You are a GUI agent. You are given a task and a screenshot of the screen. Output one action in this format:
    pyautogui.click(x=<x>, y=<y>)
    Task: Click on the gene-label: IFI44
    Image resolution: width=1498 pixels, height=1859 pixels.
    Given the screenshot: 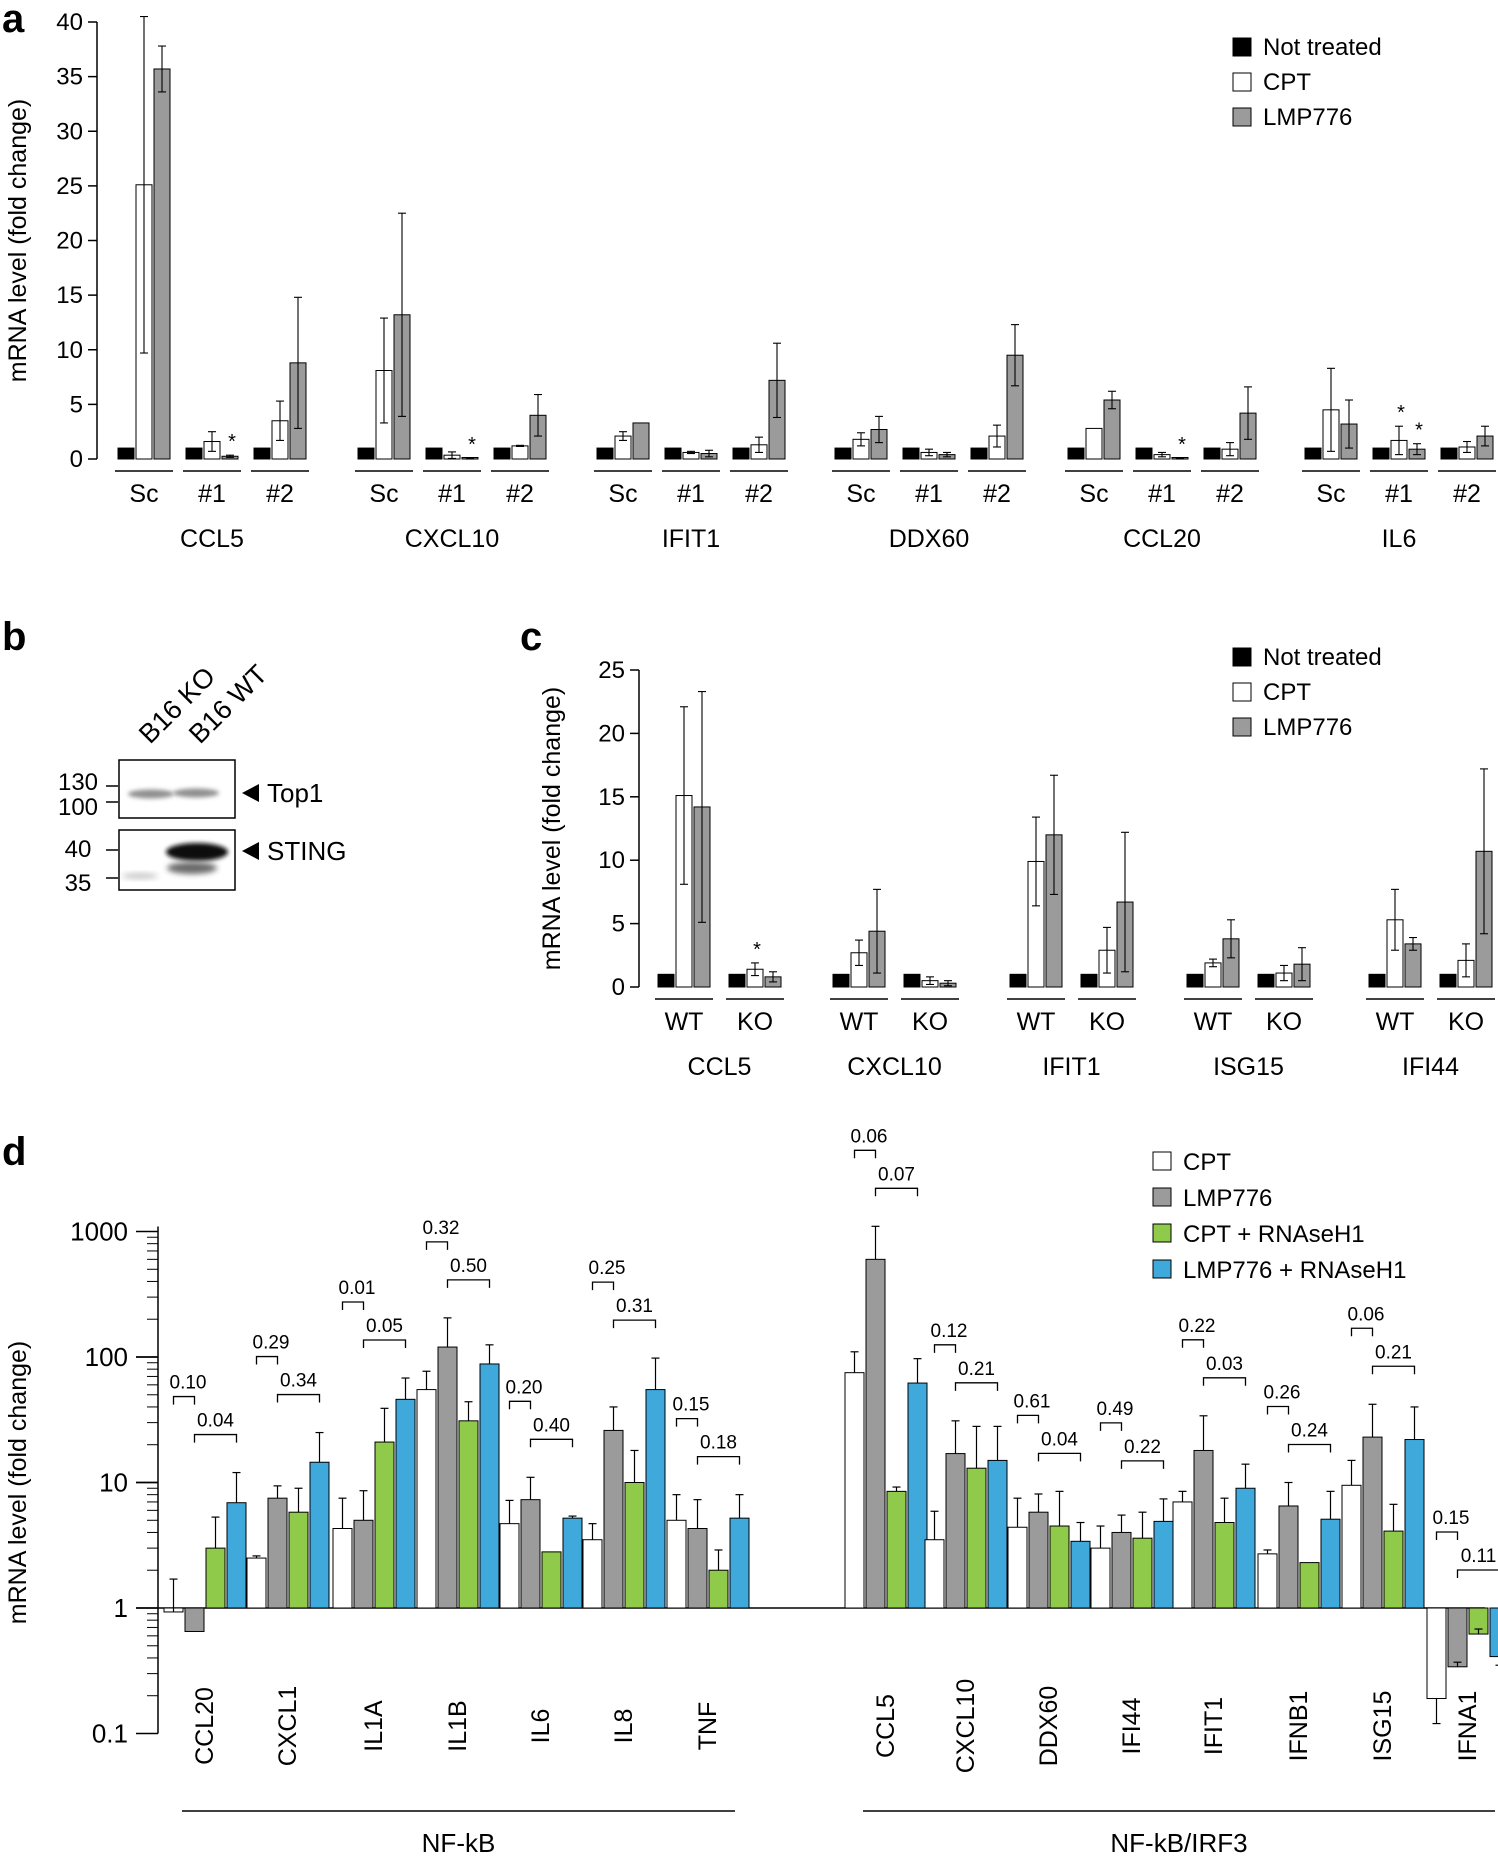 What is the action you would take?
    pyautogui.click(x=1430, y=1067)
    